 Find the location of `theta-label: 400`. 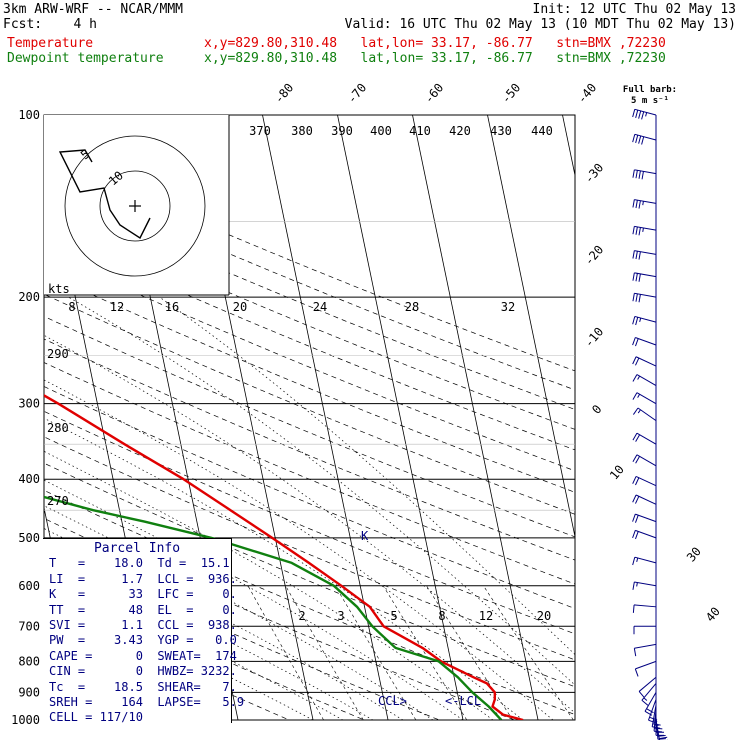

theta-label: 400 is located at coordinates (381, 131).